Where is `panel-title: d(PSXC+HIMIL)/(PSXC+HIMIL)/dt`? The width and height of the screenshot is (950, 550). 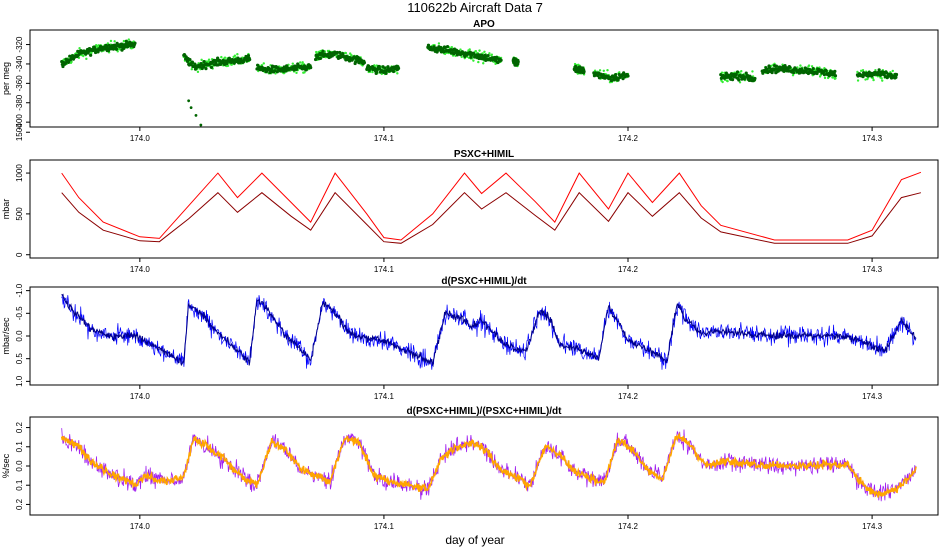 panel-title: d(PSXC+HIMIL)/(PSXC+HIMIL)/dt is located at coordinates (485, 411).